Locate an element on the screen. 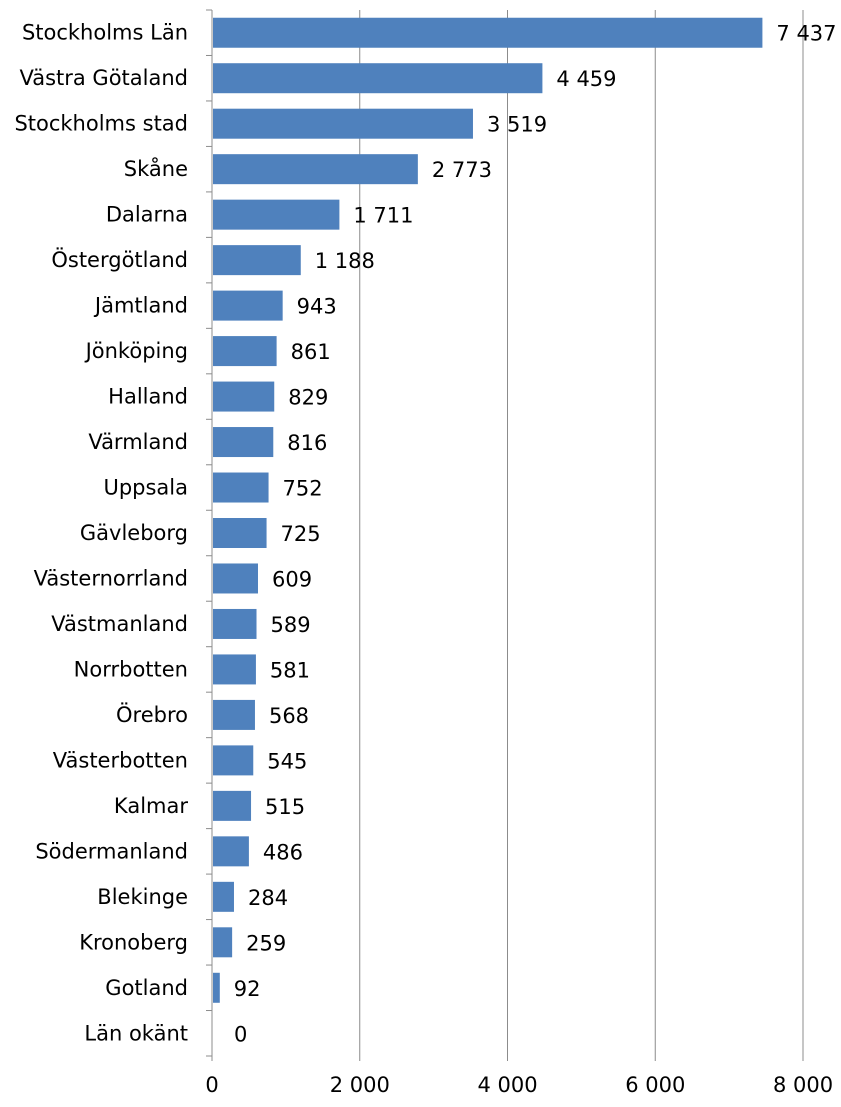  category-label-0: Stockholms Län is located at coordinates (105, 33).